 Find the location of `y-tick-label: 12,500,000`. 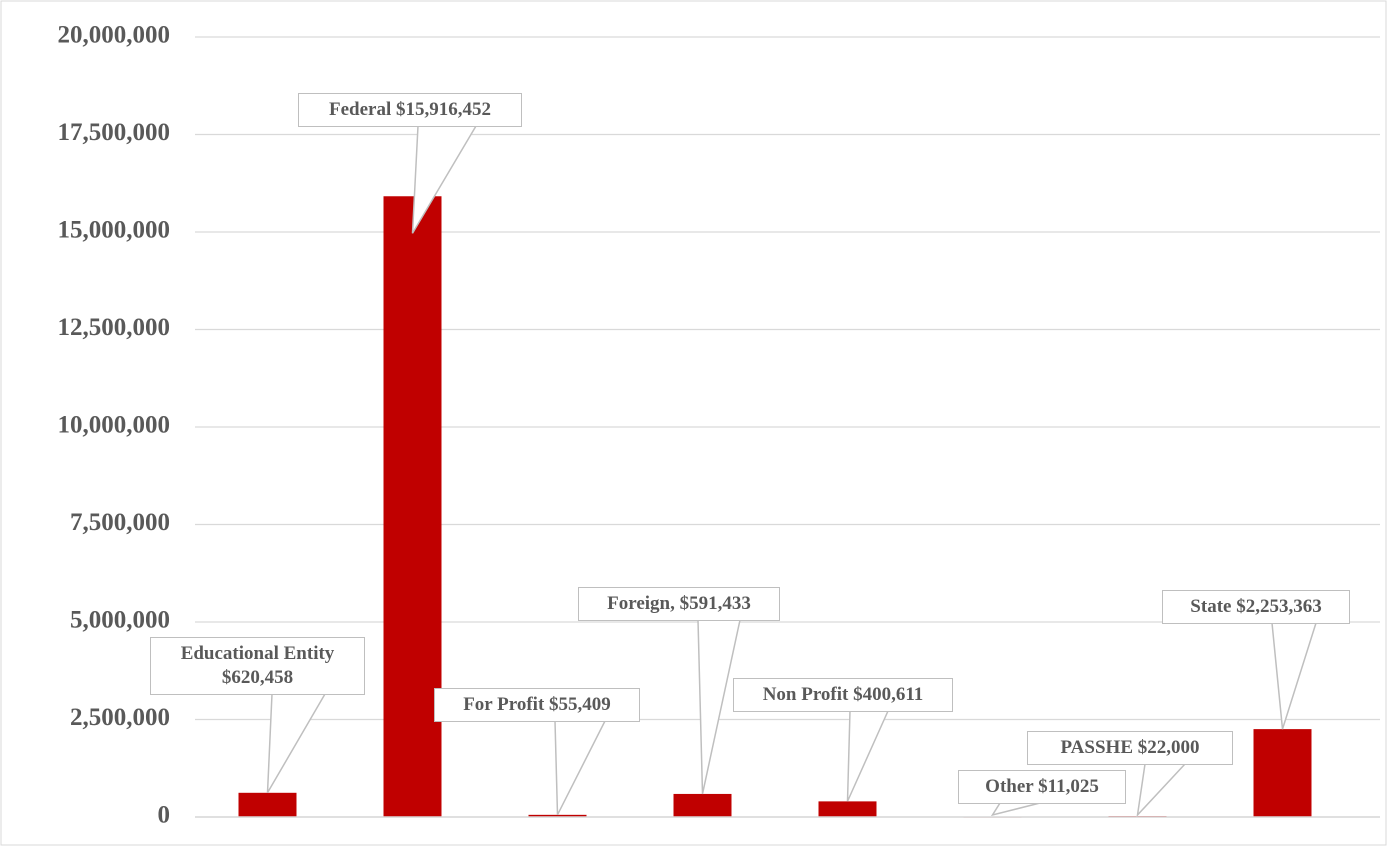

y-tick-label: 12,500,000 is located at coordinates (114, 327).